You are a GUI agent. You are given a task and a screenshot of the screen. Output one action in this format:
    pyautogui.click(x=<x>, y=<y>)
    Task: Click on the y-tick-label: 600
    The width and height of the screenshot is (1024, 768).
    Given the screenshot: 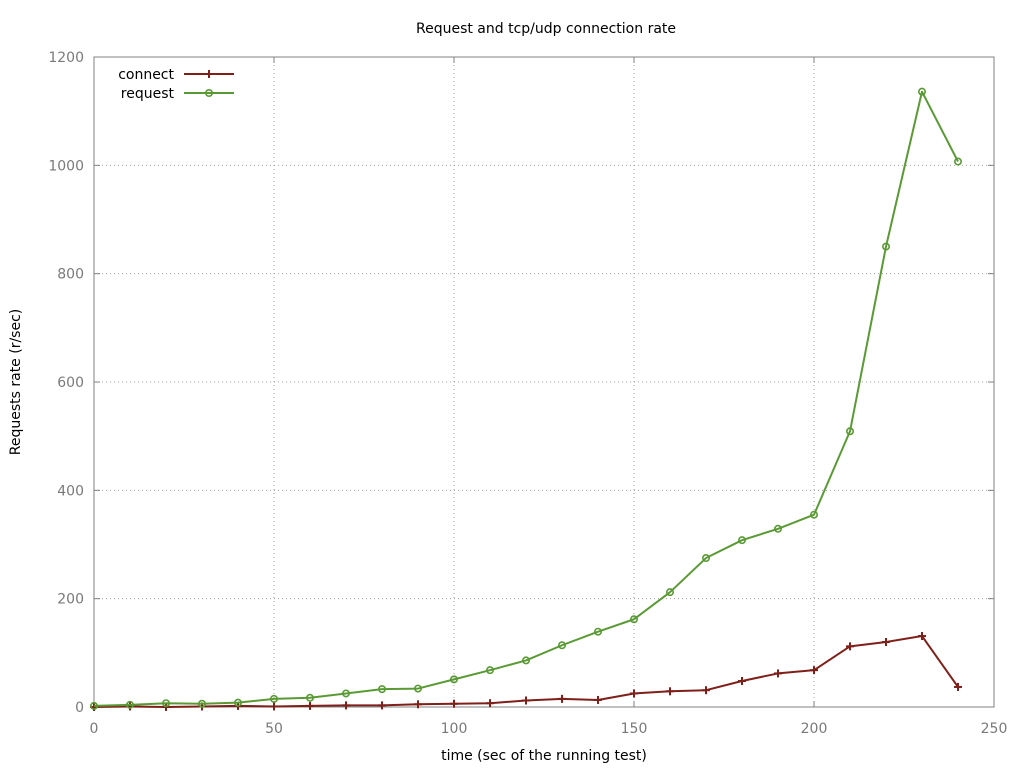 What is the action you would take?
    pyautogui.click(x=70, y=383)
    